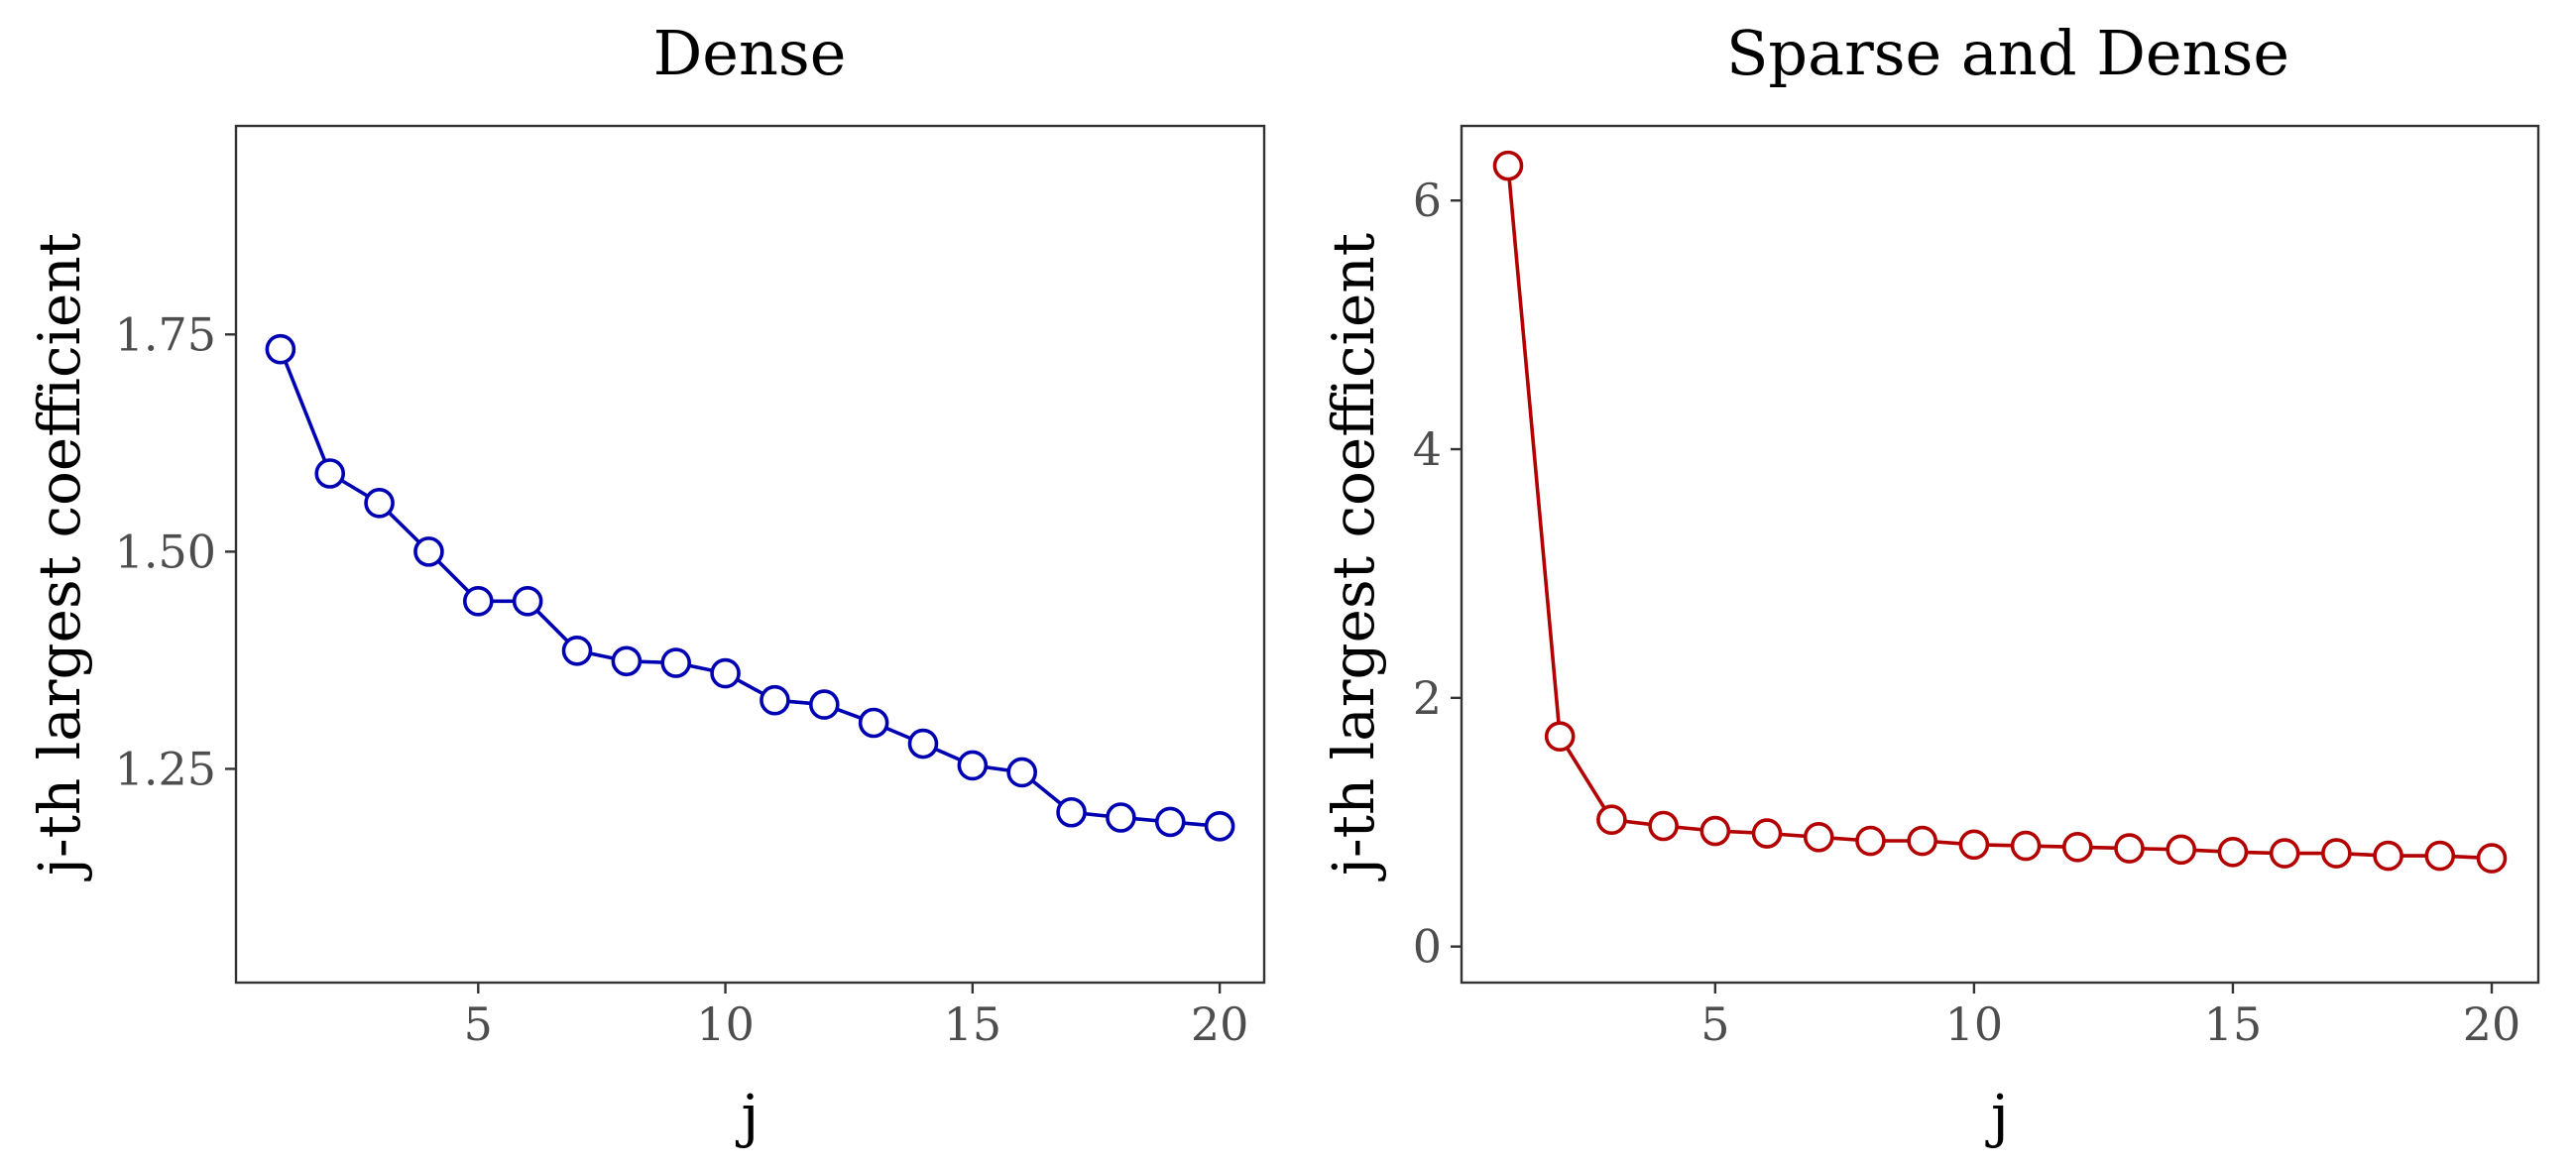  I want to click on y-tick-label: 0, so click(1428, 947).